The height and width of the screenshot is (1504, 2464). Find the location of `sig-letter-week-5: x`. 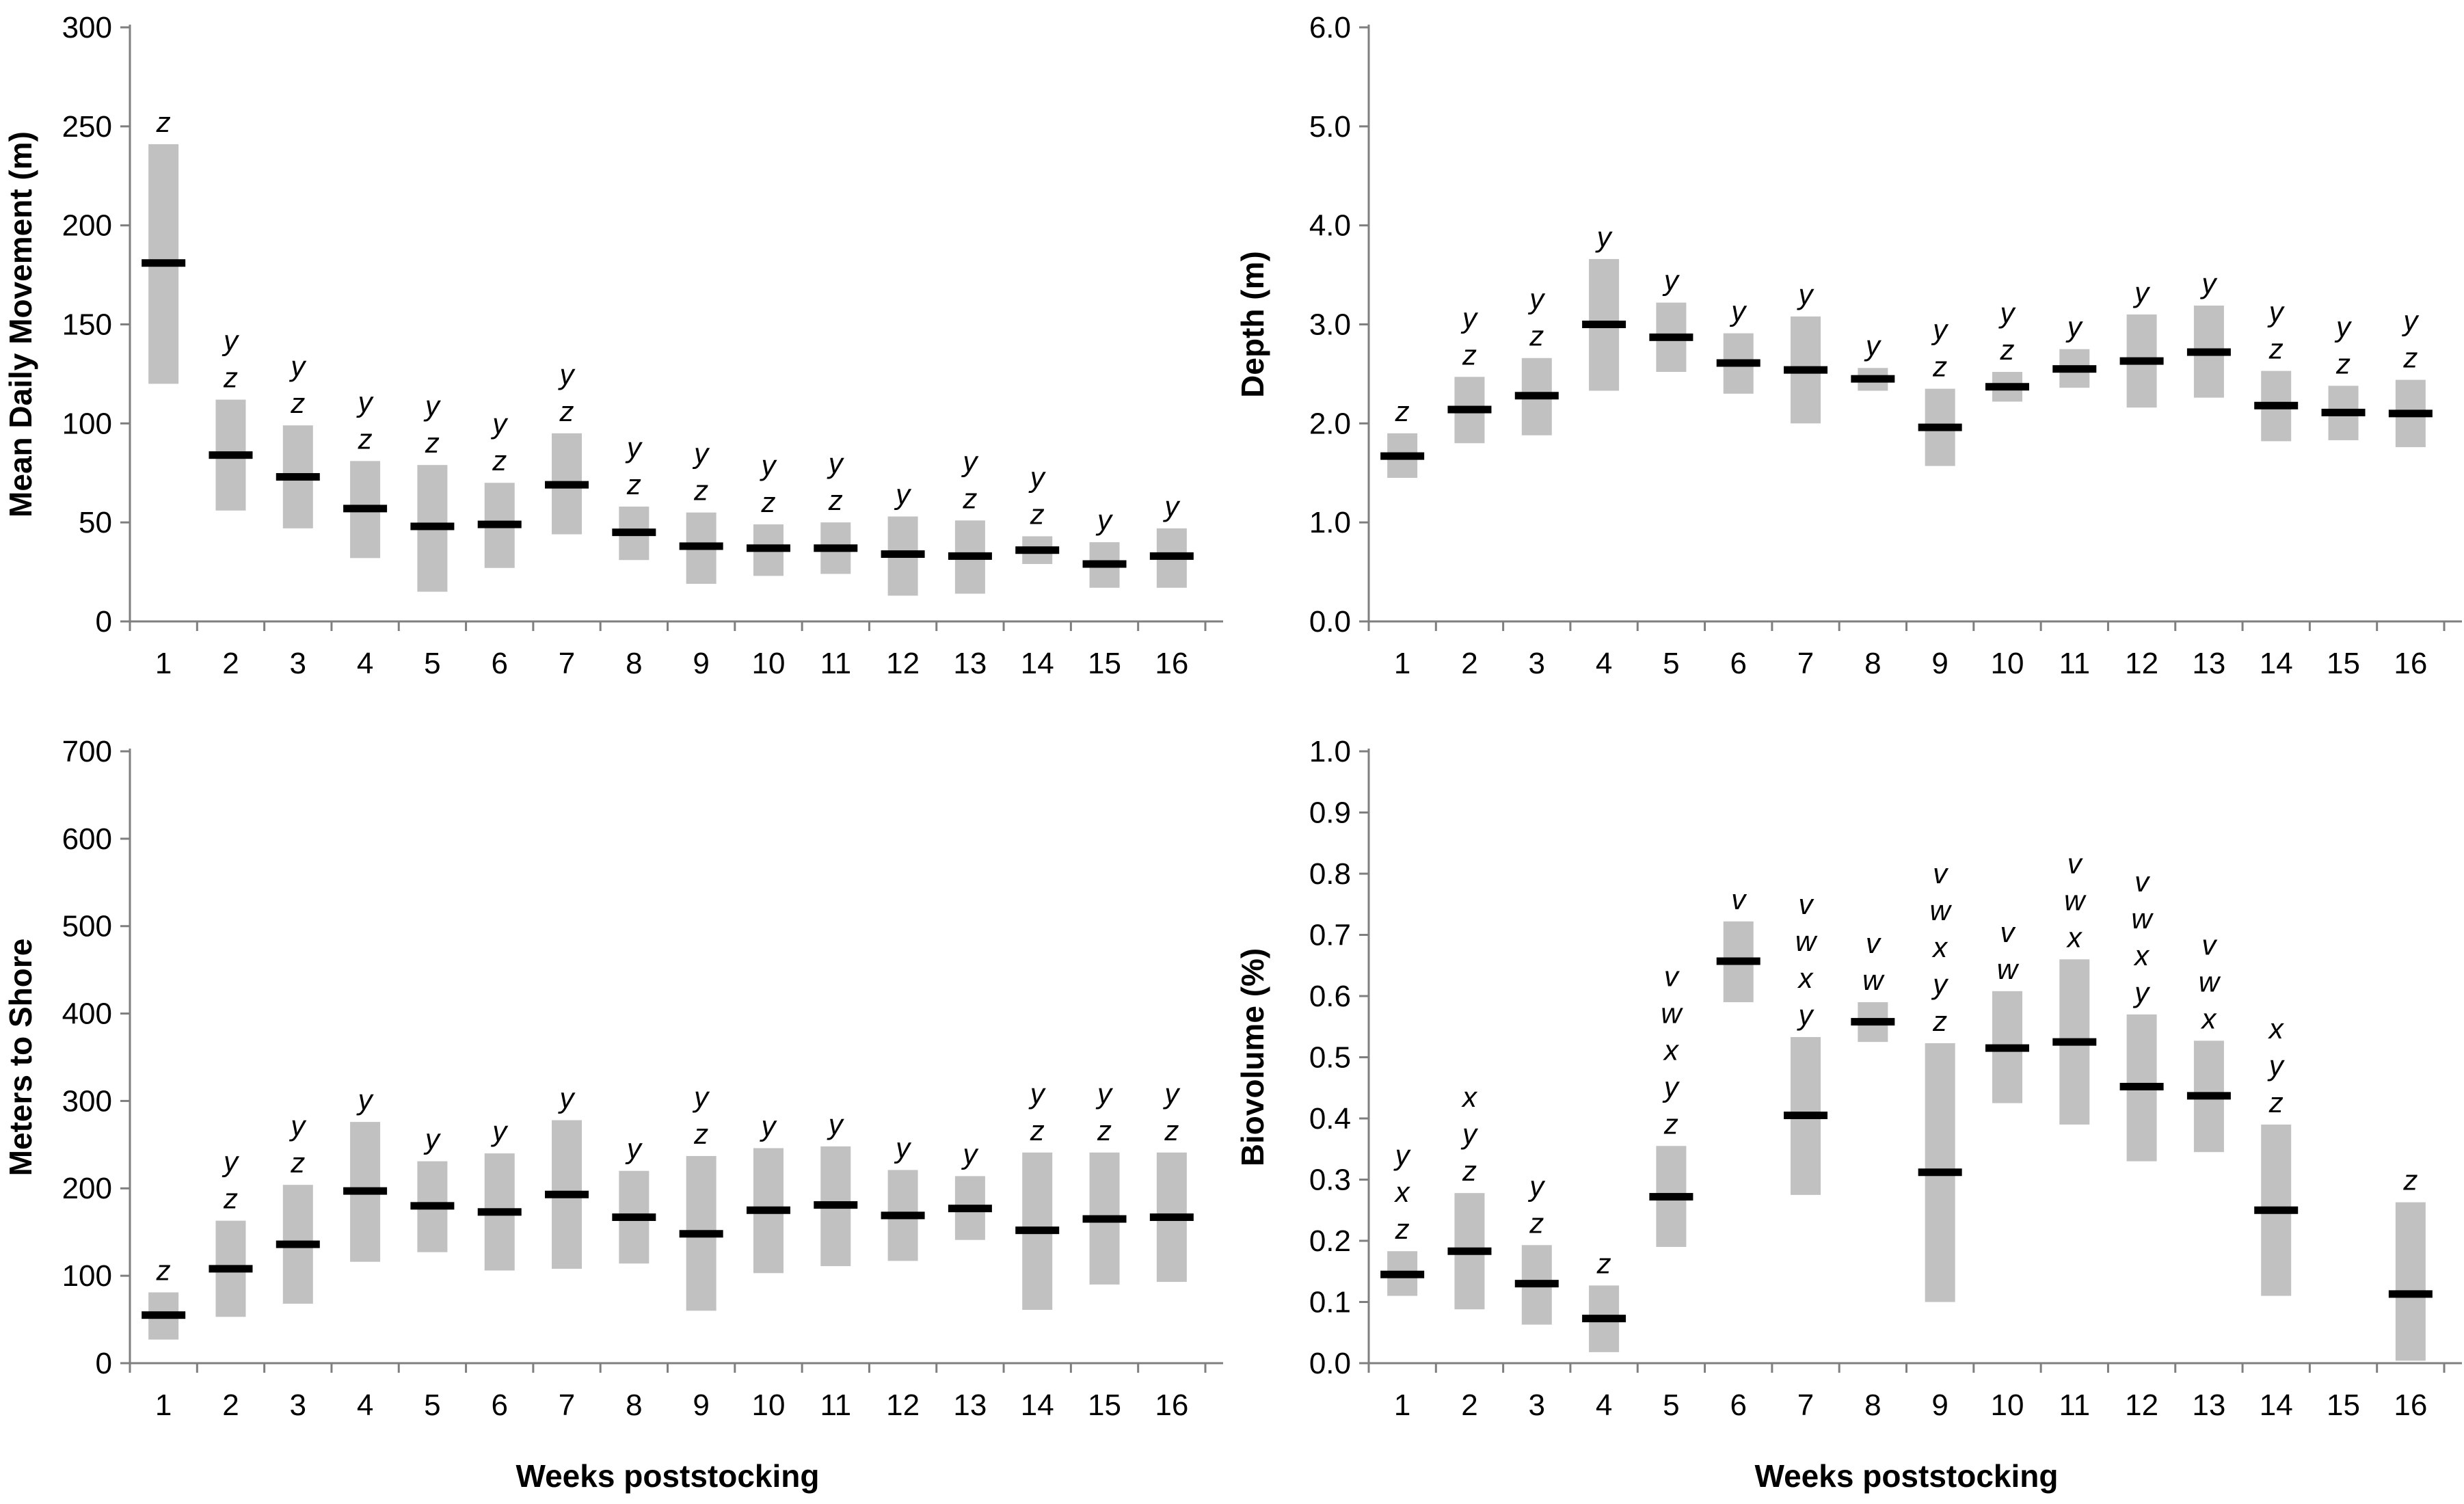

sig-letter-week-5: x is located at coordinates (1671, 1050).